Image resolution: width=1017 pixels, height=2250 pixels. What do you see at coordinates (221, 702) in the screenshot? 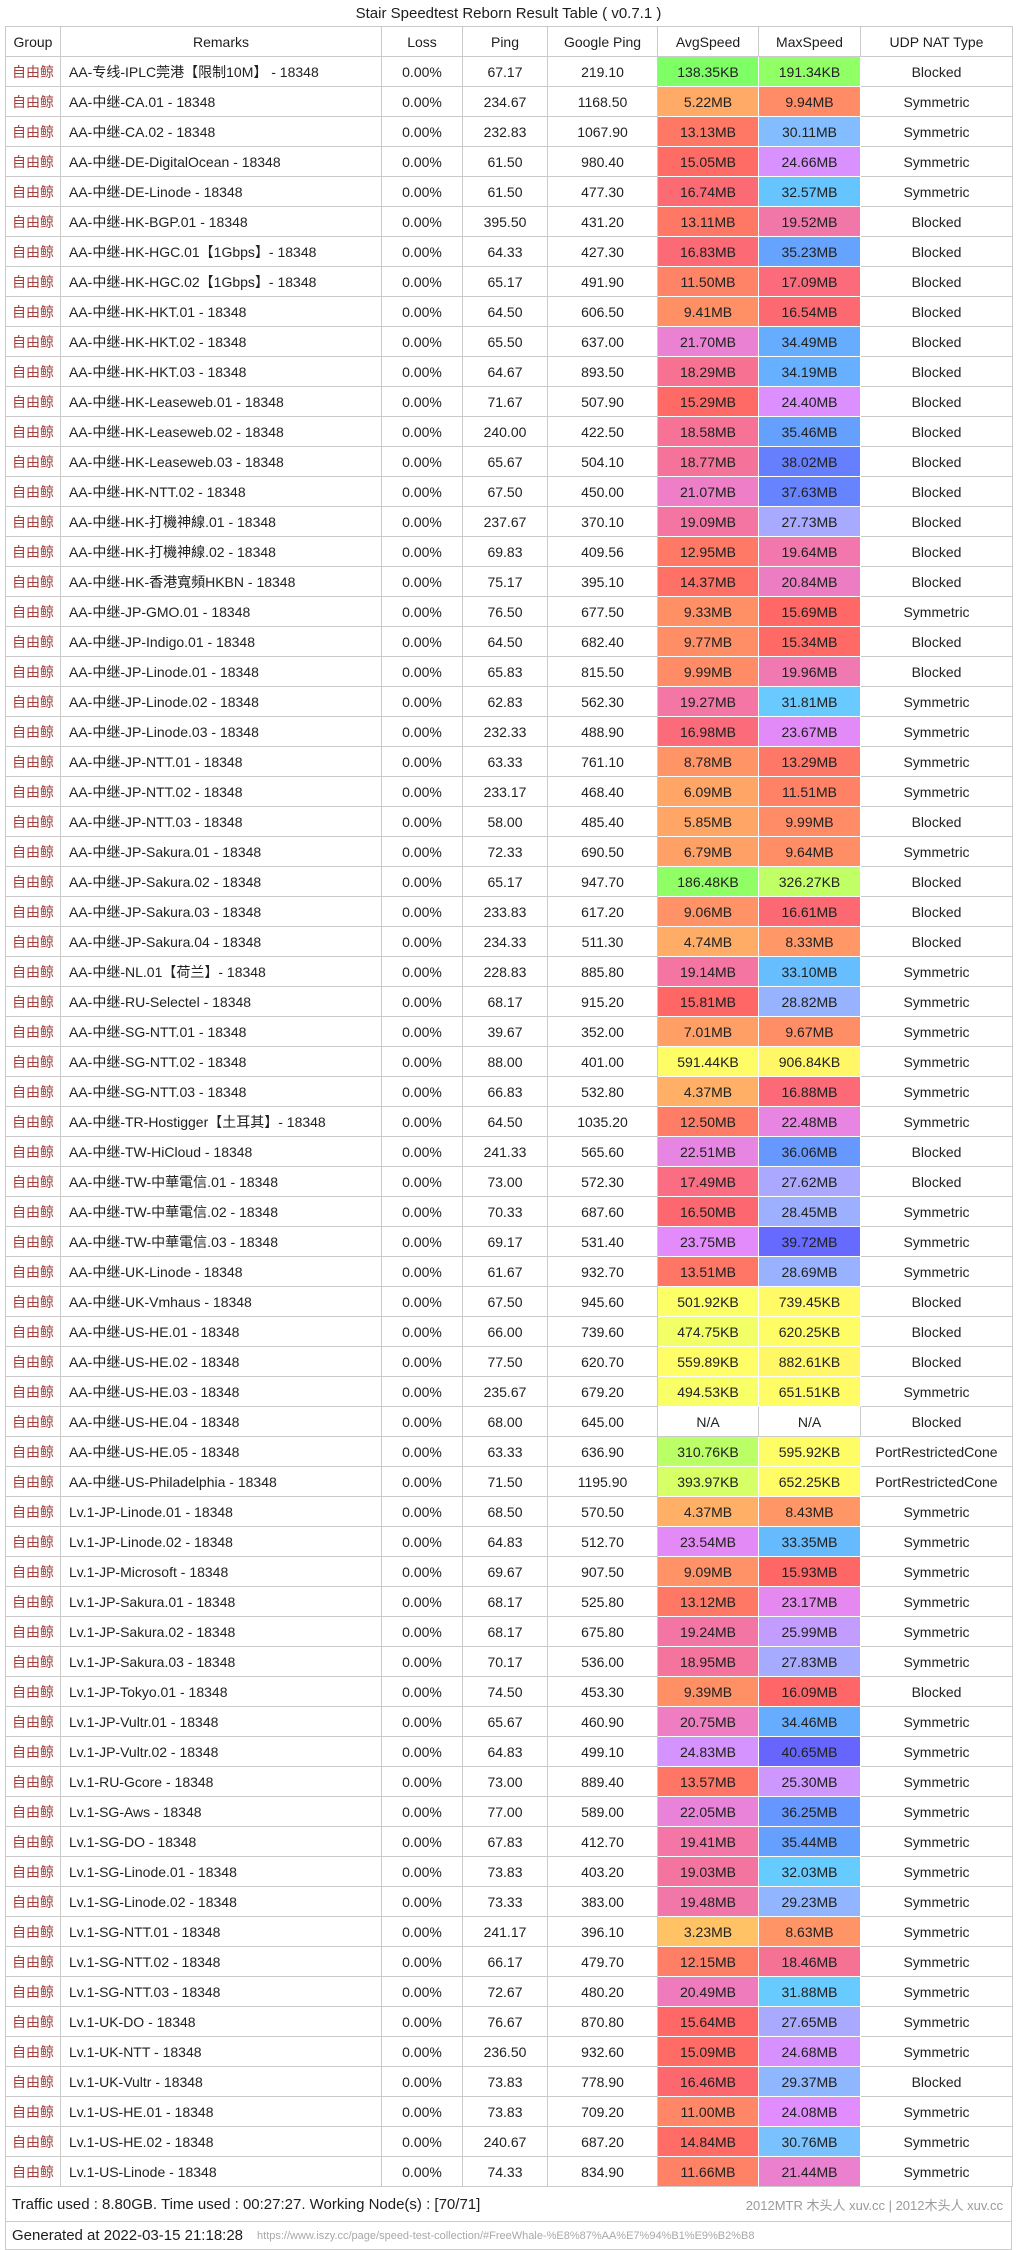
I see `remarks-cell: AA-中继-JP-Linode.02 - 18348` at bounding box center [221, 702].